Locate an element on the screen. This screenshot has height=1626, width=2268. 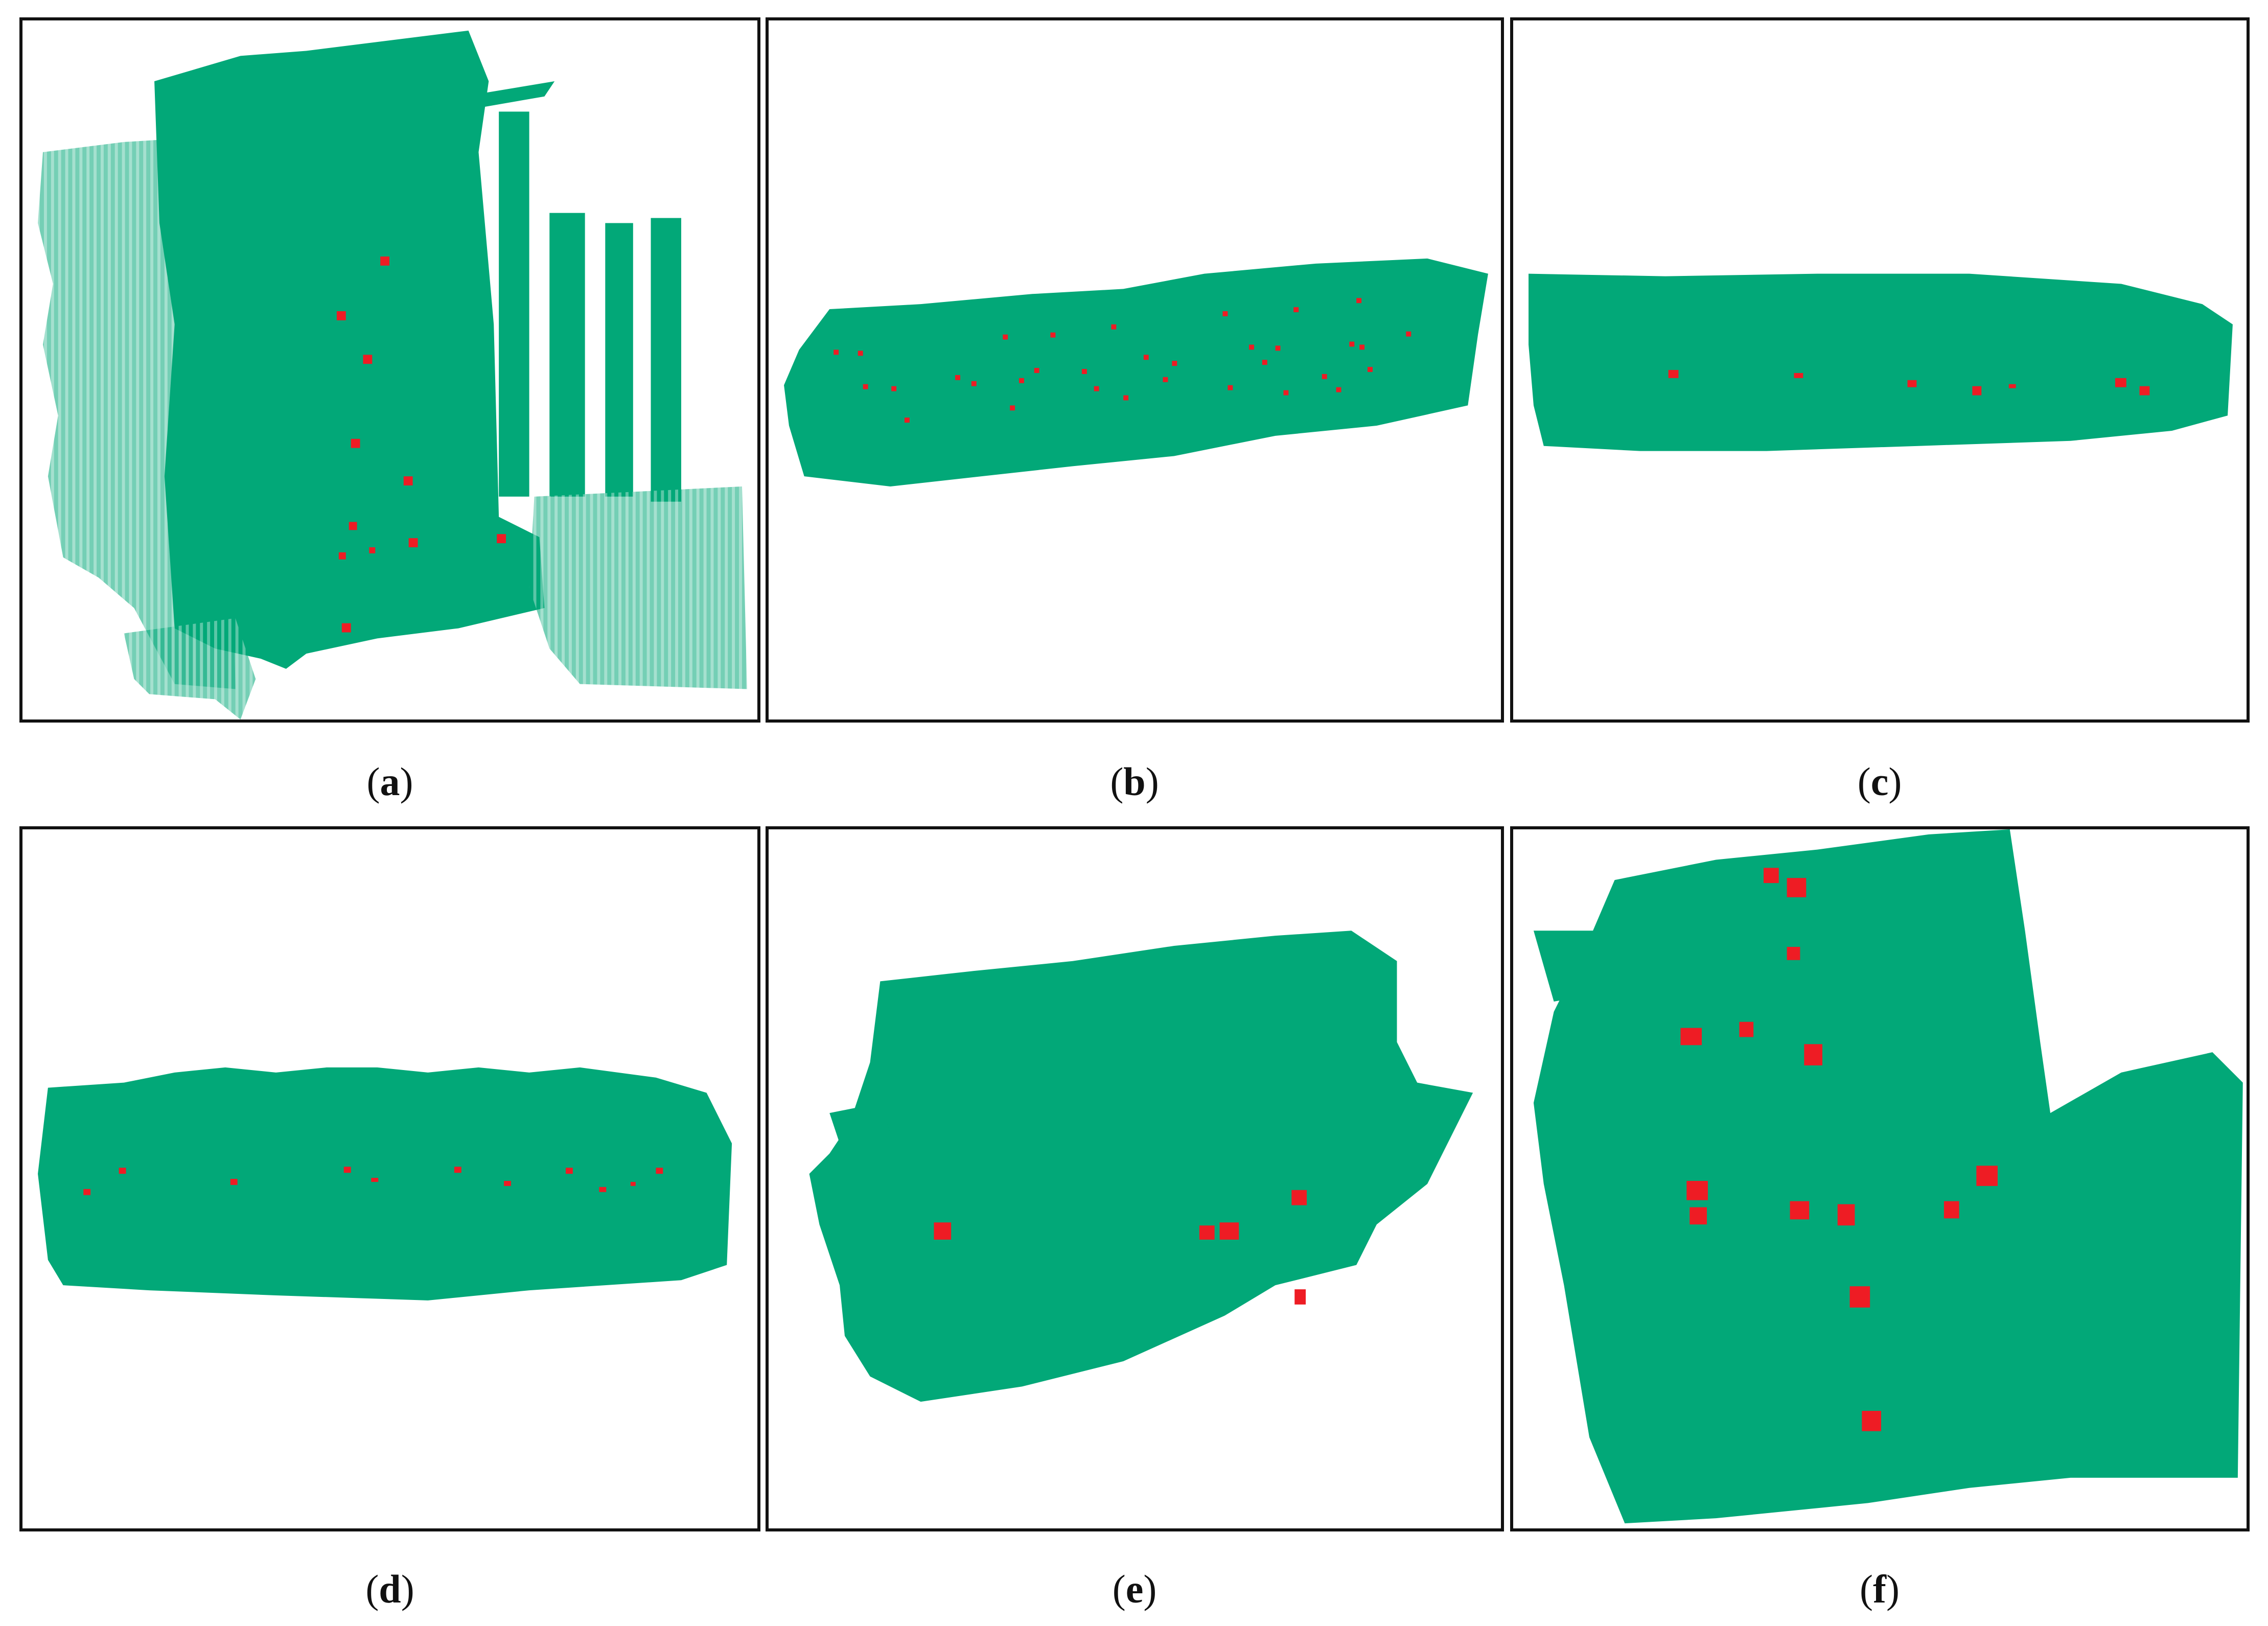
marker-group-f is located at coordinates (1839, 1149).